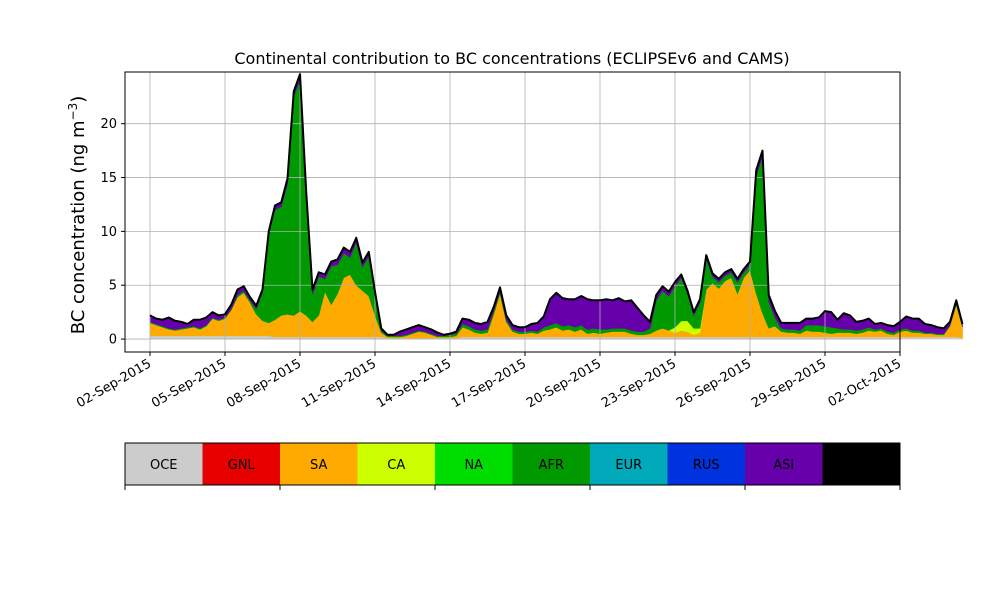  What do you see at coordinates (564, 383) in the screenshot?
I see `x-tick-label: 20-Sep-2015` at bounding box center [564, 383].